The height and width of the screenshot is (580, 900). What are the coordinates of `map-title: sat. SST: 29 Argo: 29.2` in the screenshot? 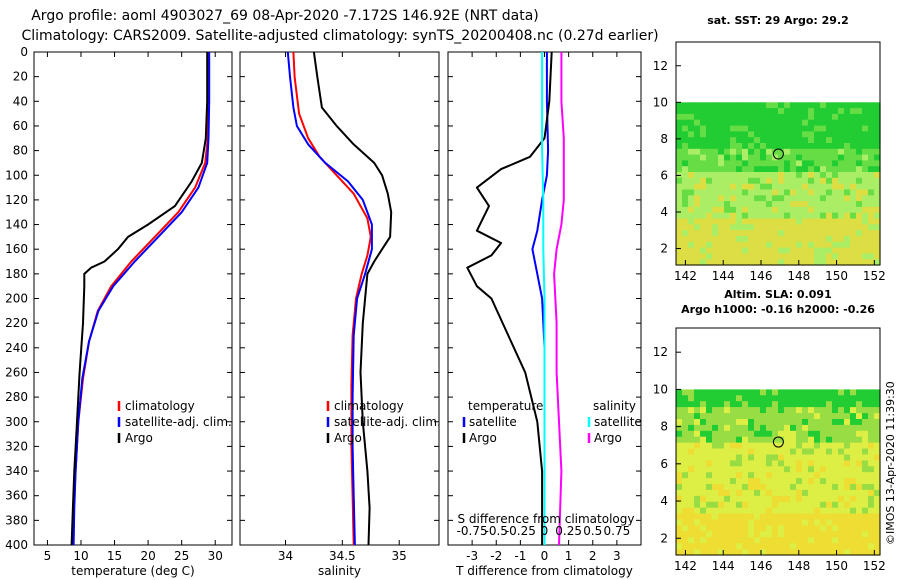 It's located at (778, 20).